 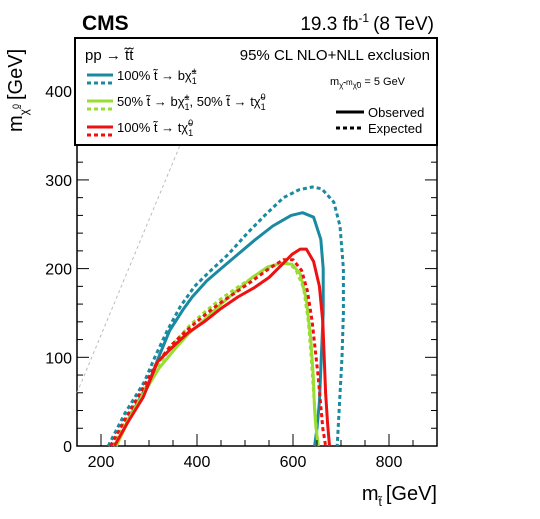 I want to click on legend-box, so click(x=256, y=91).